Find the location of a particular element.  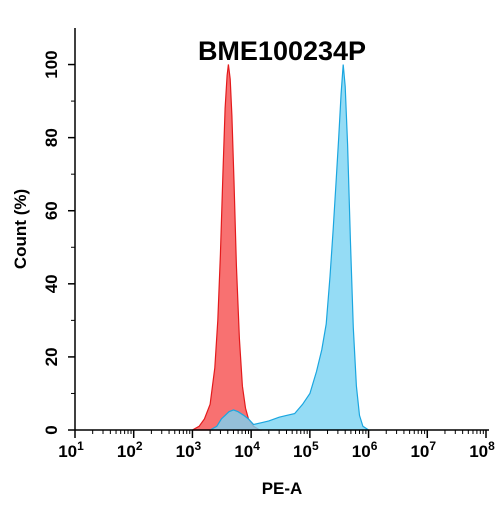

y-tick-label: 60 is located at coordinates (51, 210).